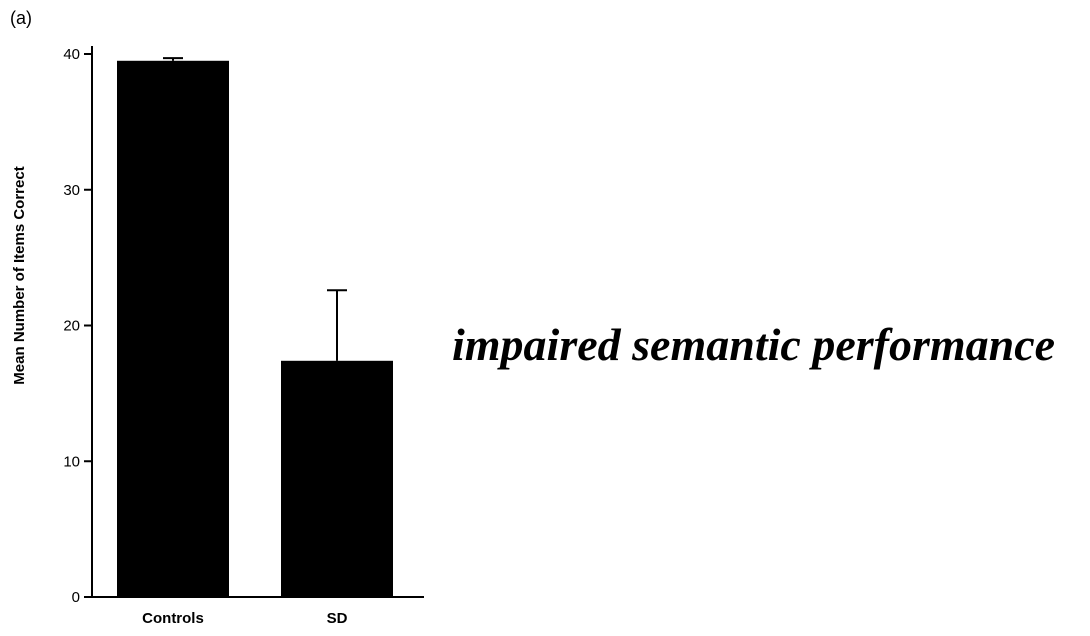 Image resolution: width=1090 pixels, height=636 pixels. Describe the element at coordinates (71, 54) in the screenshot. I see `y-tick-label: 40` at that location.